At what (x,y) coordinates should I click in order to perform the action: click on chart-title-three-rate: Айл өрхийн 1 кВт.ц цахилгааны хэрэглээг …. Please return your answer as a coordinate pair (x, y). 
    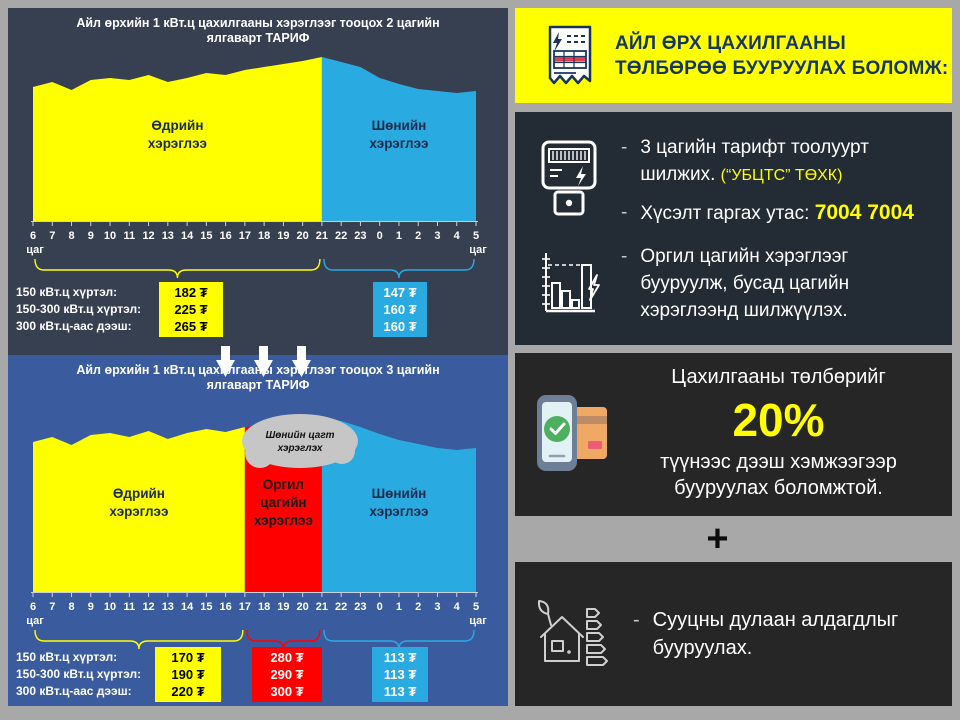
    Looking at the image, I should click on (258, 377).